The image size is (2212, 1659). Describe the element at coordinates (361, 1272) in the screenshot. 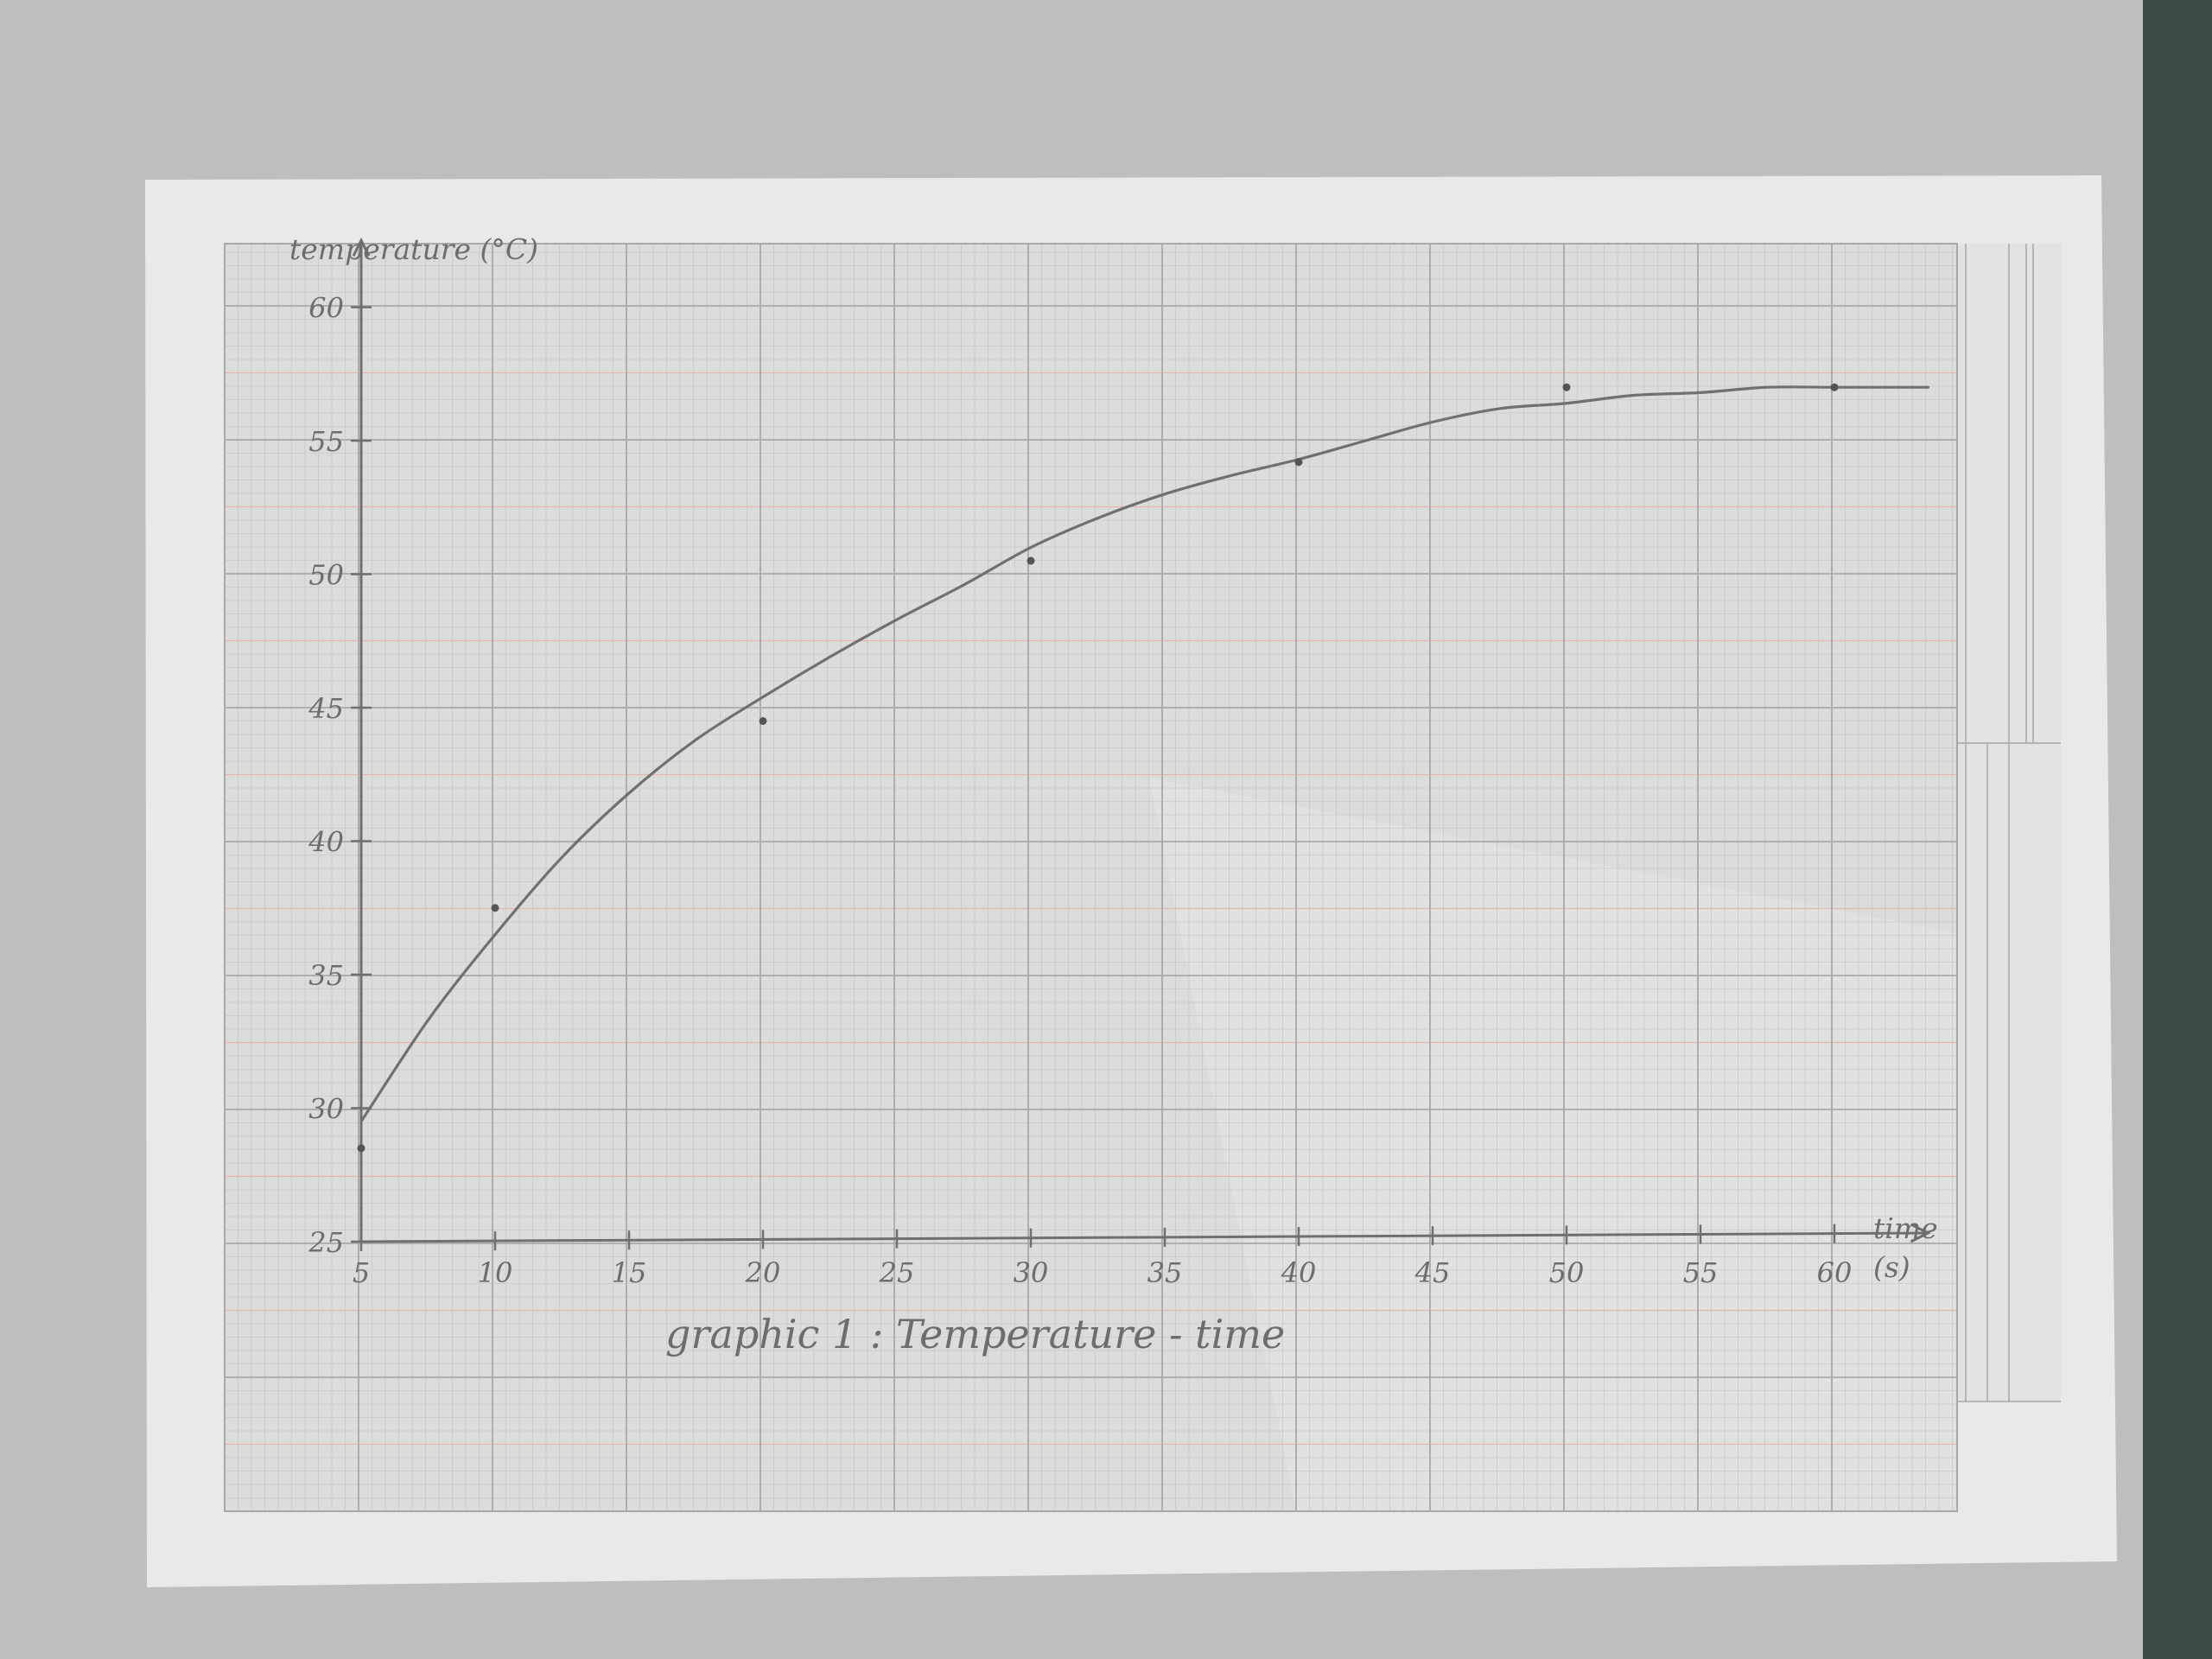

I see `x-tick-label: 5` at that location.